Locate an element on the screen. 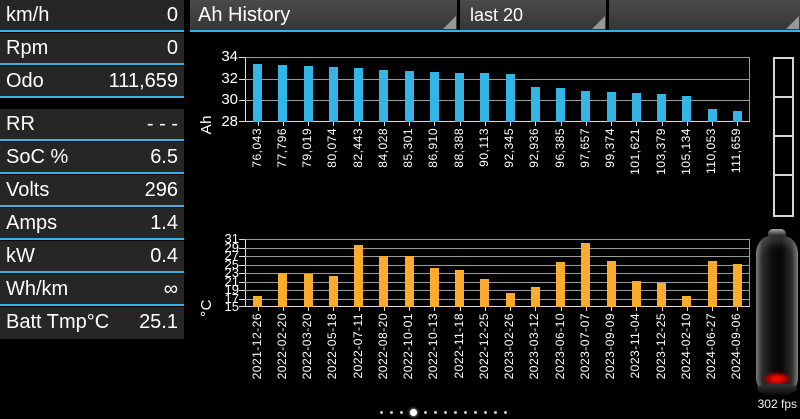 The width and height of the screenshot is (800, 419). y-axis-title-text: °C is located at coordinates (206, 308).